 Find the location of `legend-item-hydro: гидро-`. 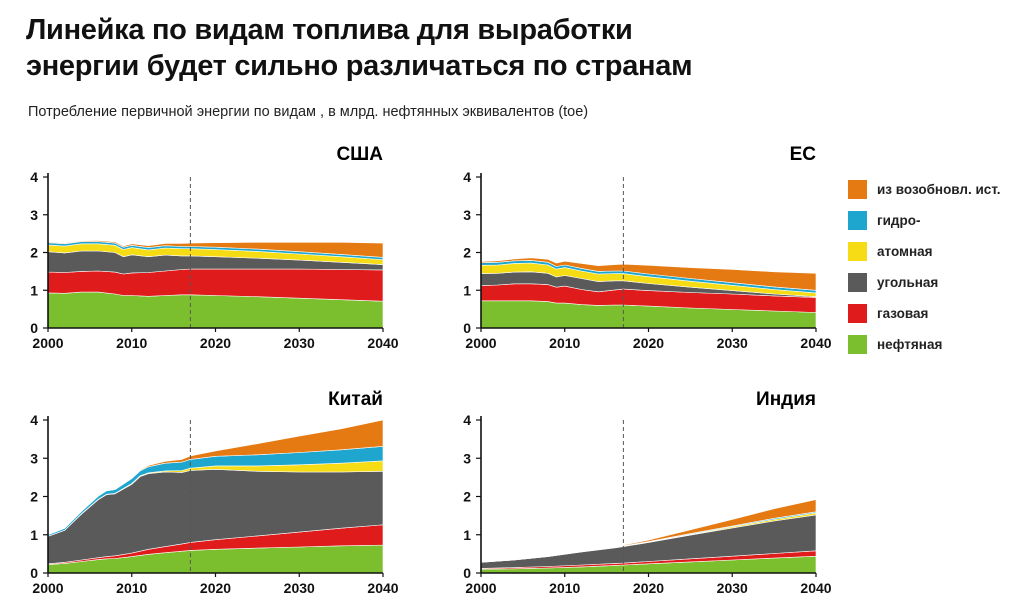

legend-item-hydro: гидро- is located at coordinates (933, 220).